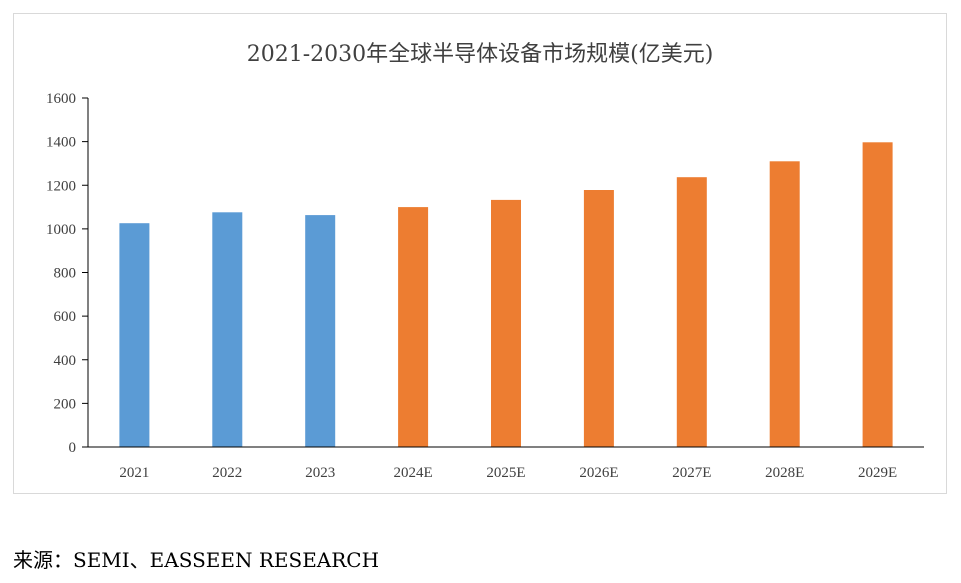 The width and height of the screenshot is (961, 583). What do you see at coordinates (598, 318) in the screenshot?
I see `bar-2026E` at bounding box center [598, 318].